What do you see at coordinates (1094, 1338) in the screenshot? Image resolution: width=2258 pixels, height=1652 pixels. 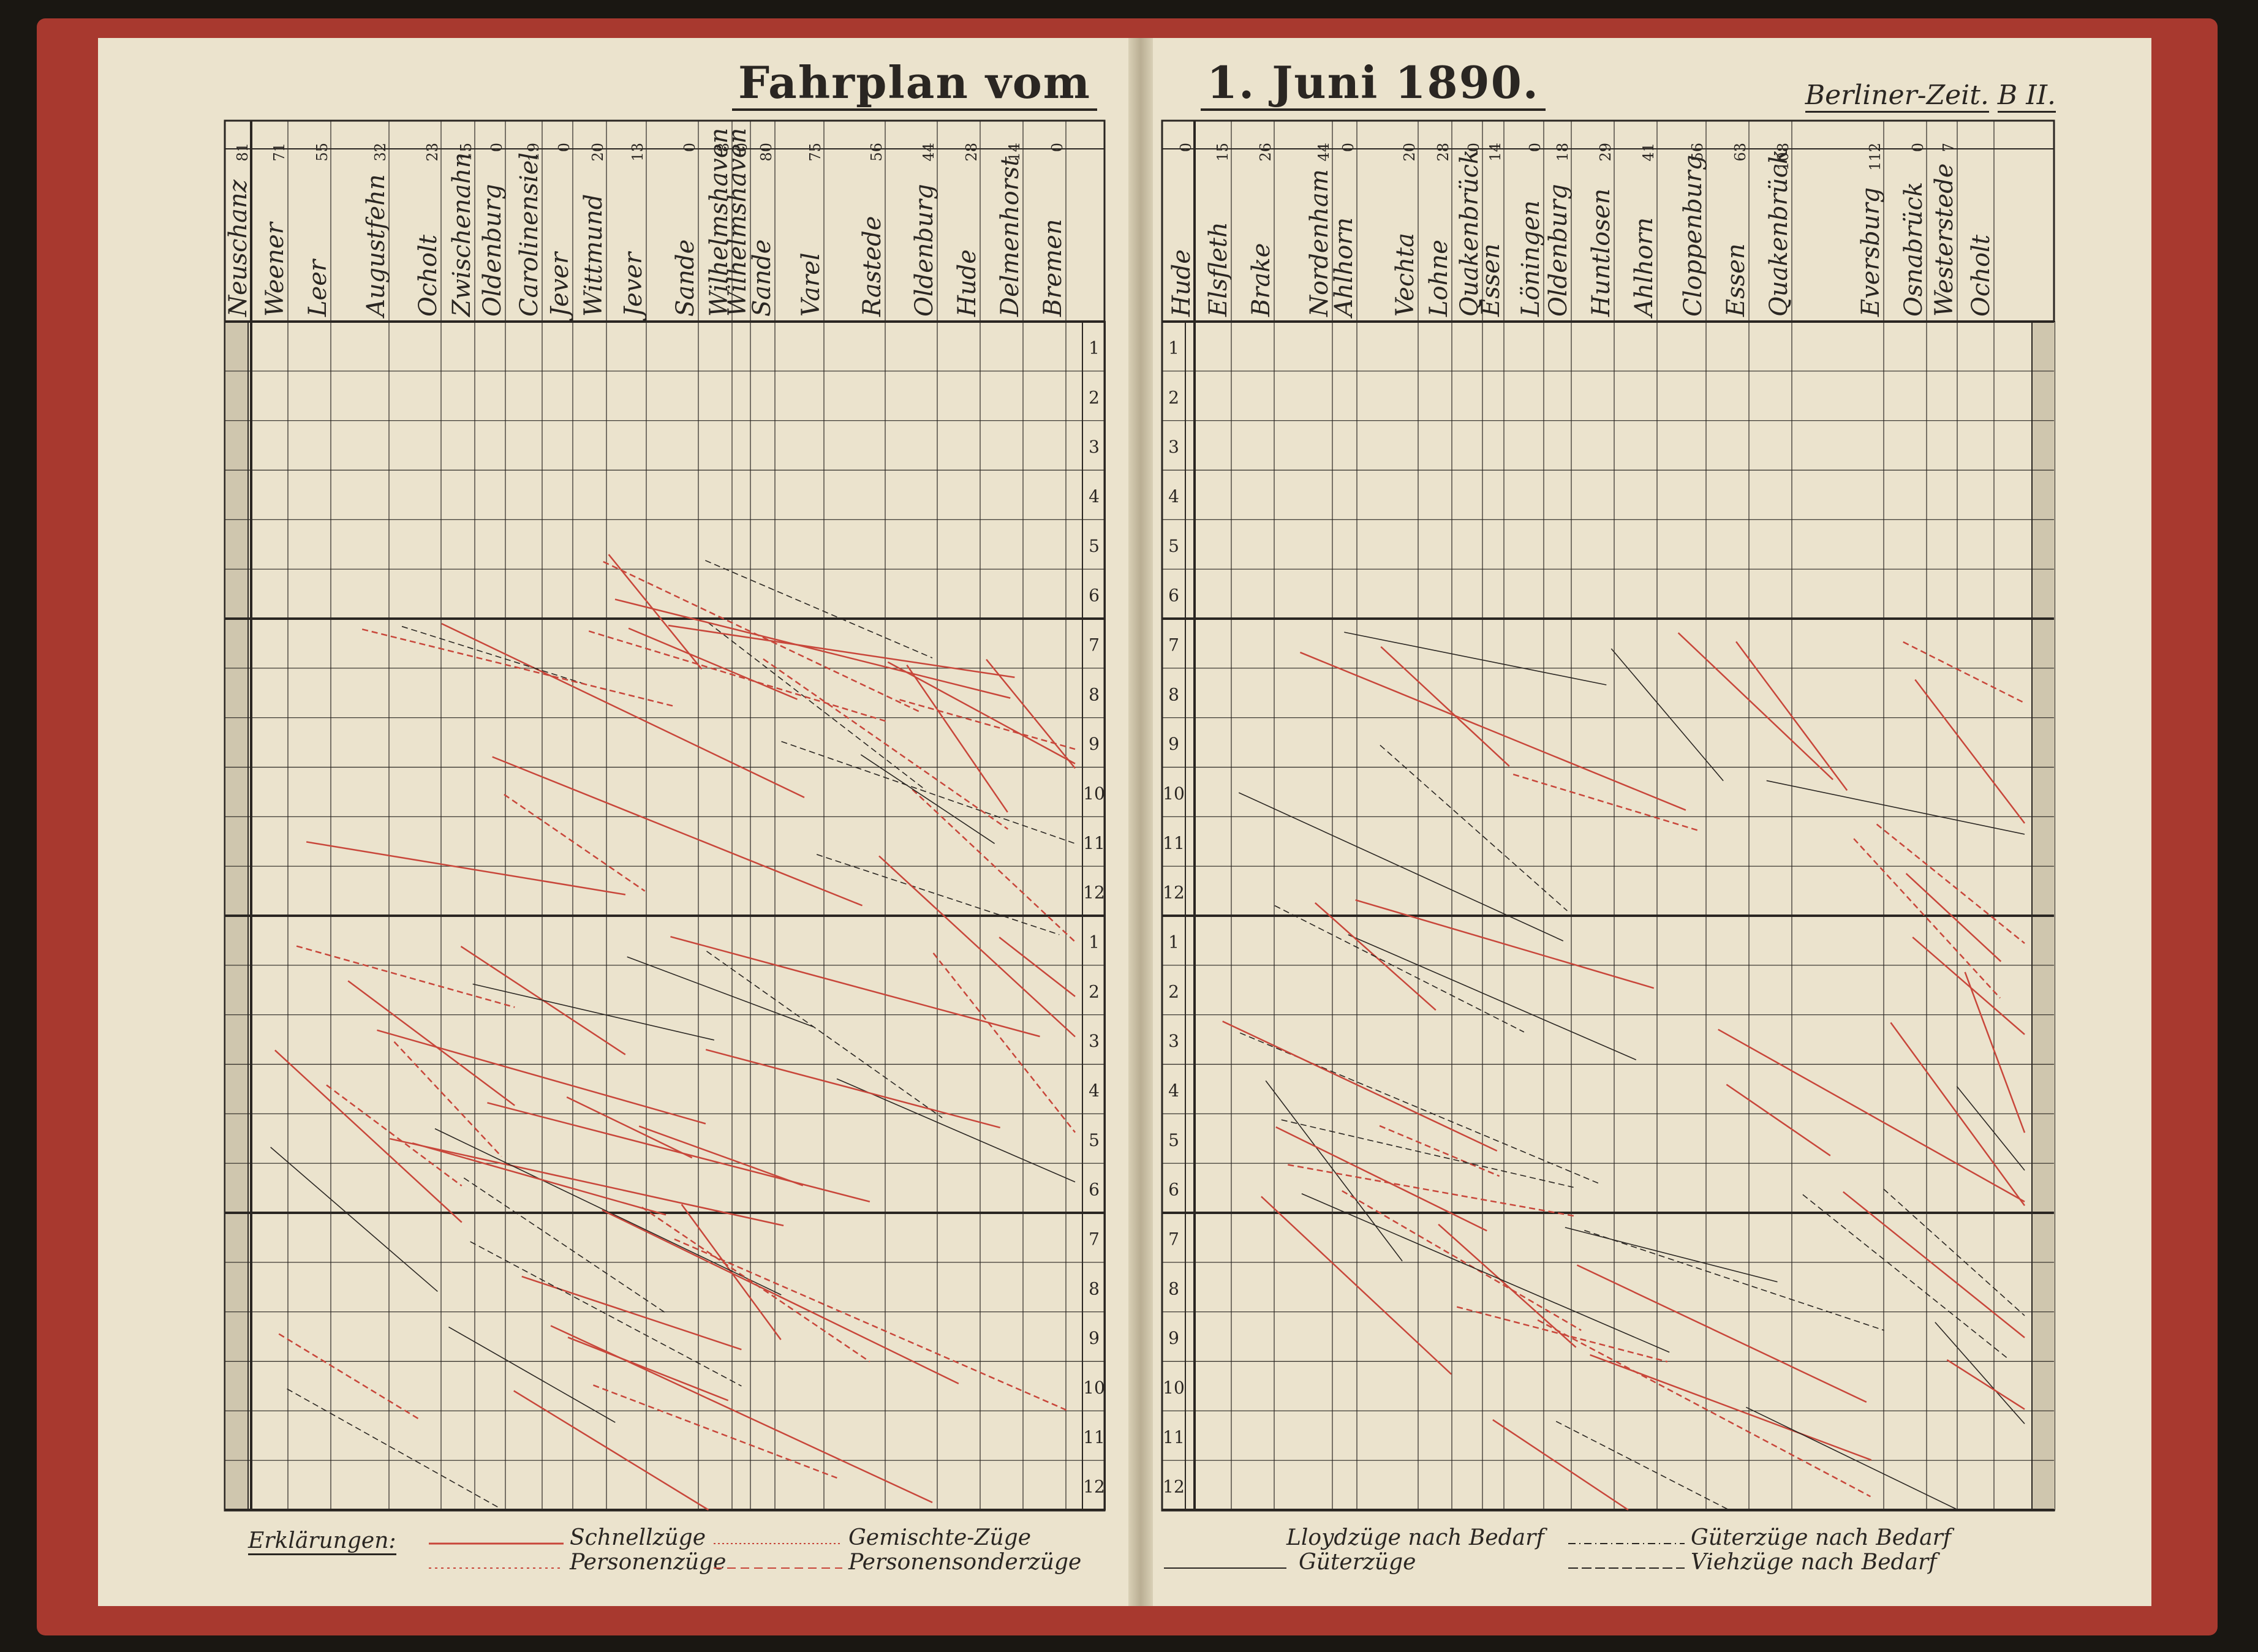 I see `hour-label: 9` at bounding box center [1094, 1338].